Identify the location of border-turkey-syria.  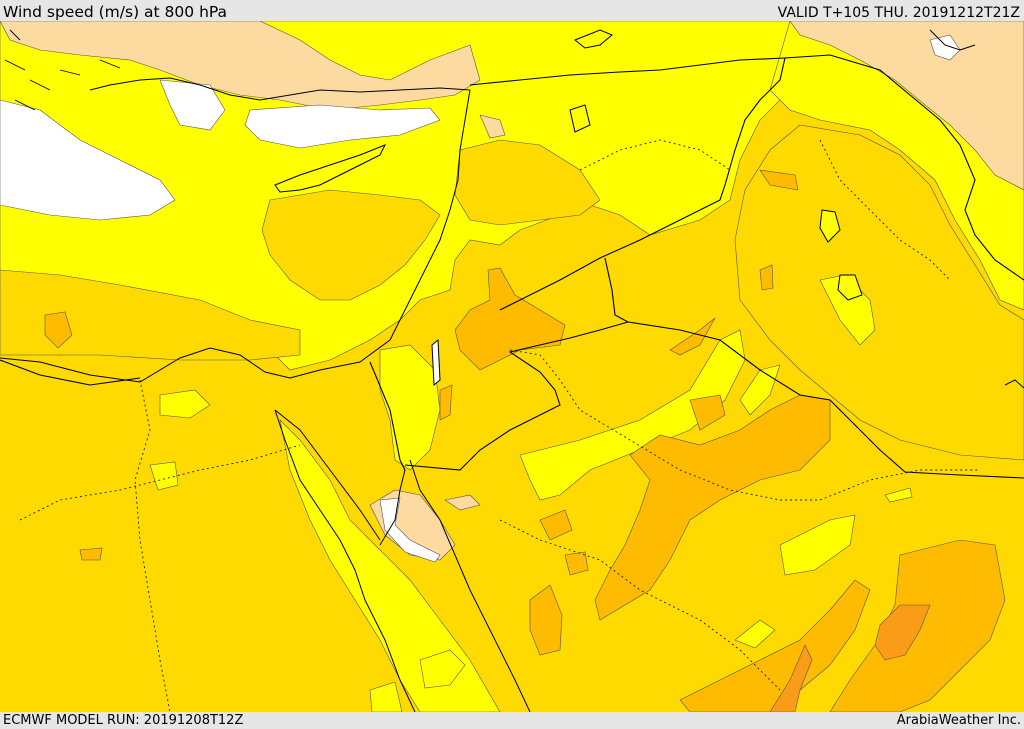
(627, 71).